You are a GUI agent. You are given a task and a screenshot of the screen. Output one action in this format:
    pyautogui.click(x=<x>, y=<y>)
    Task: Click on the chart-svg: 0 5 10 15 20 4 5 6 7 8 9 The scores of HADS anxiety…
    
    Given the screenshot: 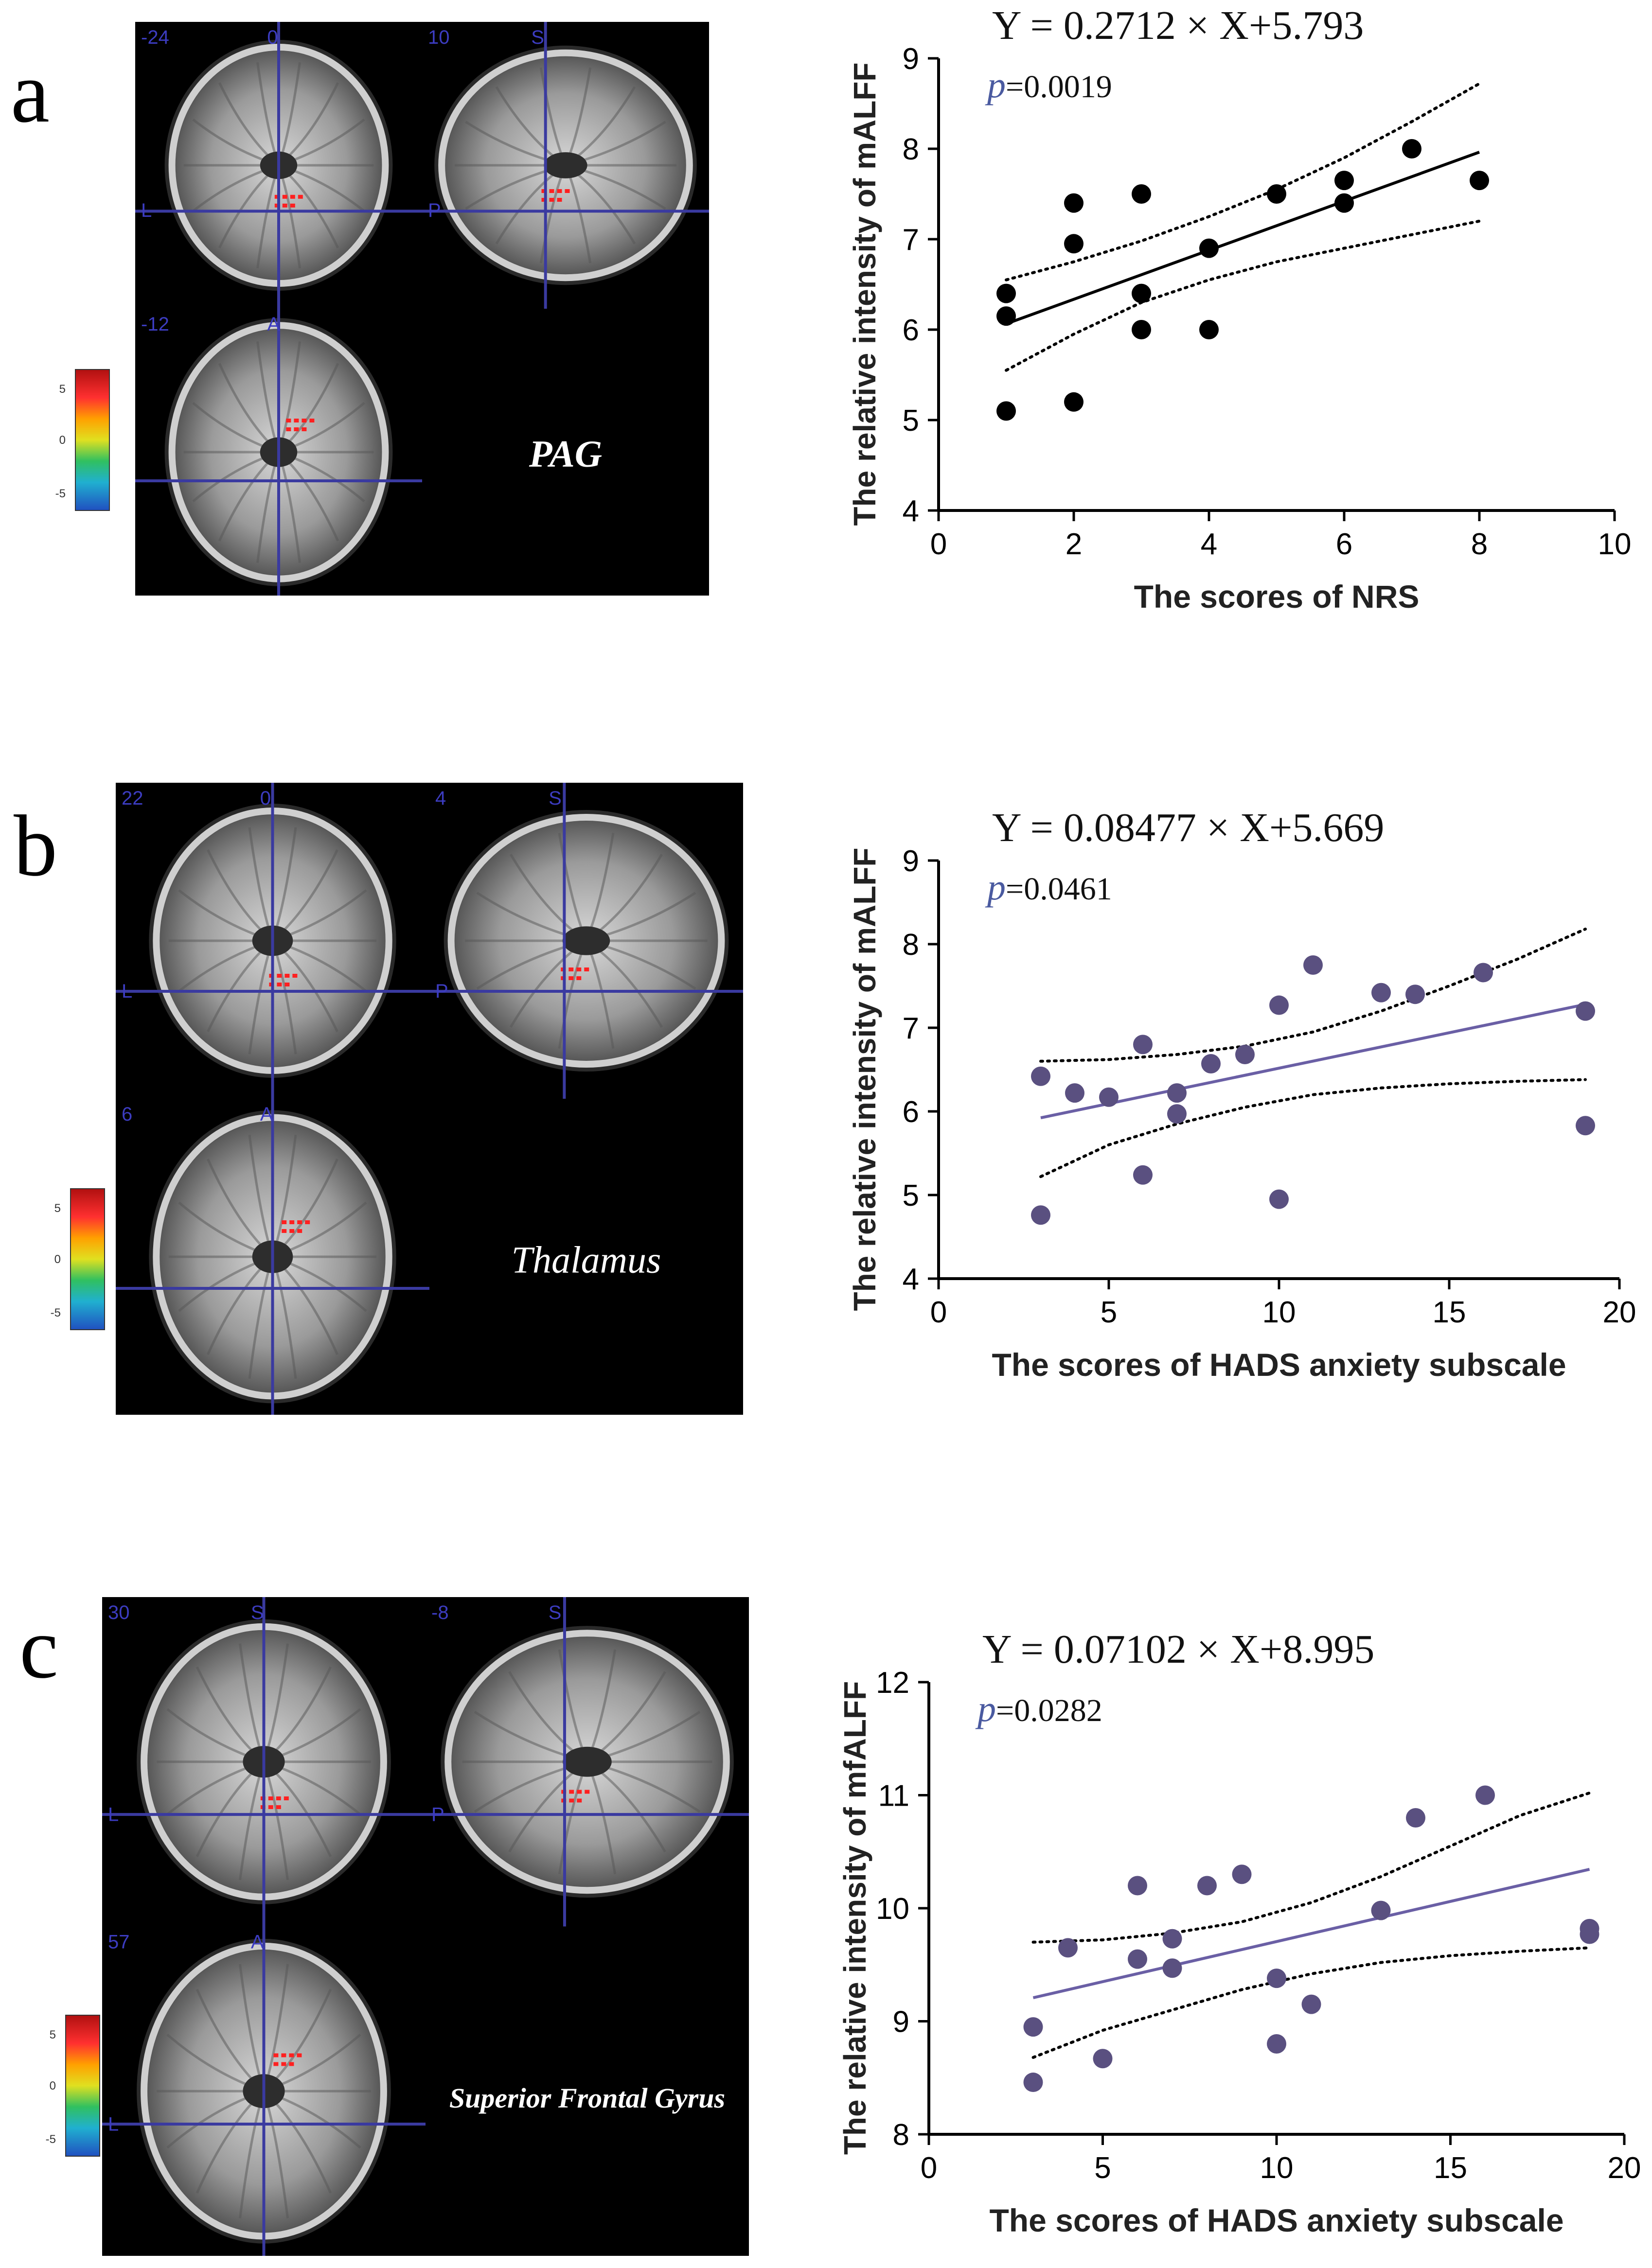 What is the action you would take?
    pyautogui.click(x=1242, y=1094)
    